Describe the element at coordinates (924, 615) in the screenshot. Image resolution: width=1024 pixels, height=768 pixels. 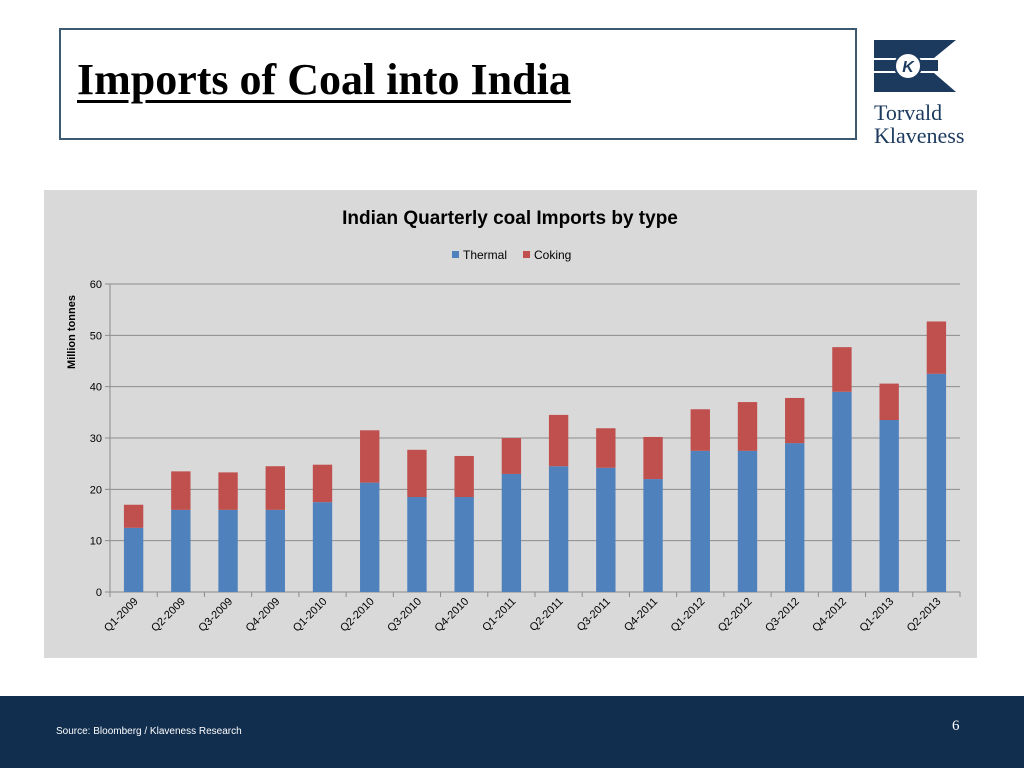
I see `x-tick-label: Q2-2013` at that location.